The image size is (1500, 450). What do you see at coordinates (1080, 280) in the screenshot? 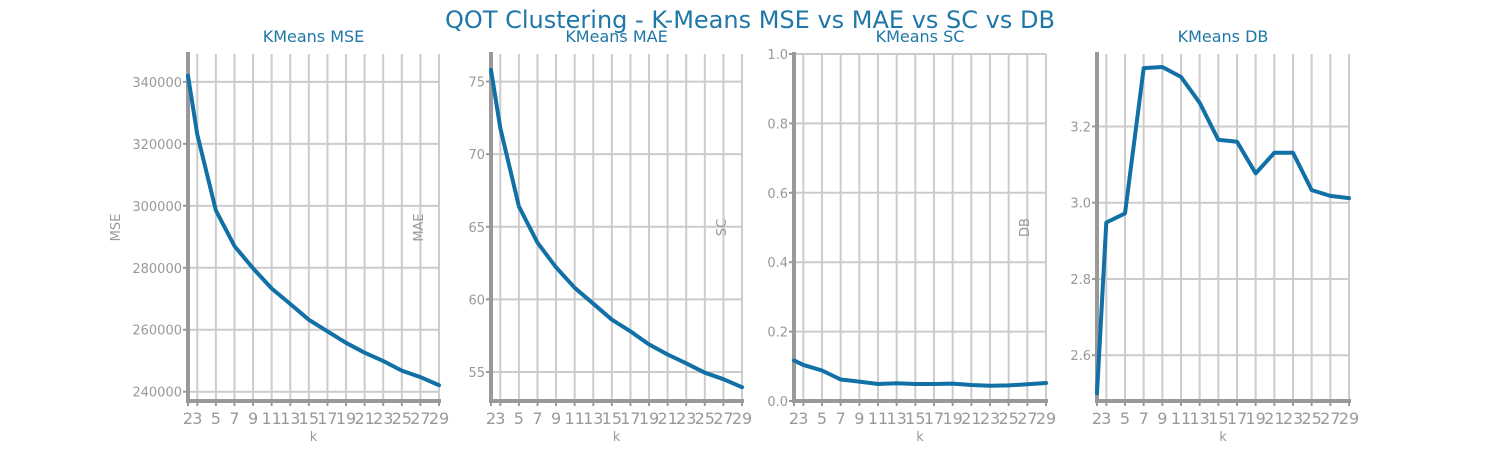
I see `y-tick-label: 2.8` at bounding box center [1080, 280].